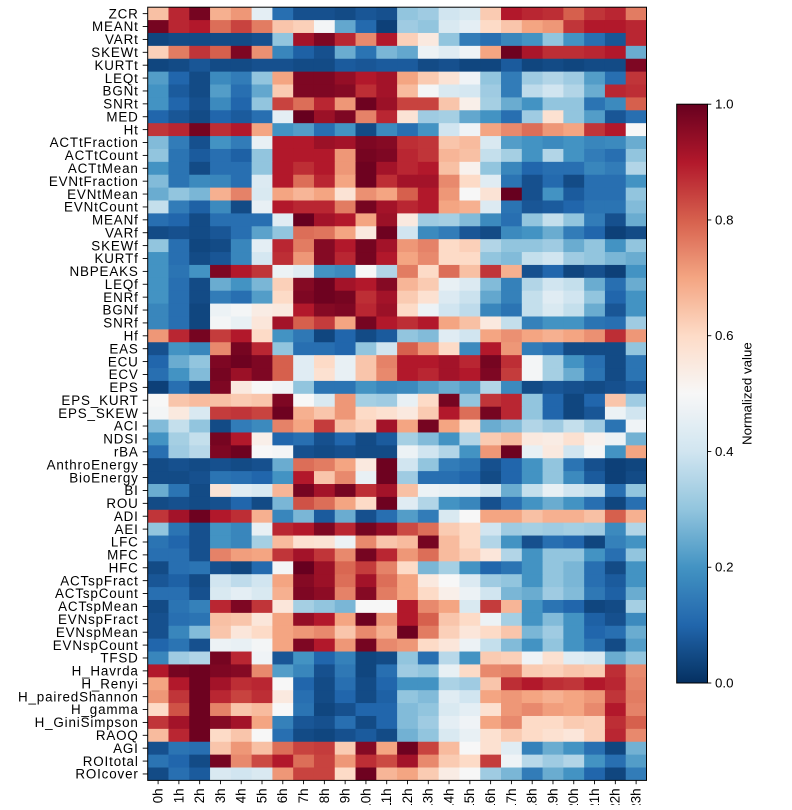  Describe the element at coordinates (126, 451) in the screenshot. I see `svg-text: rBA` at that location.